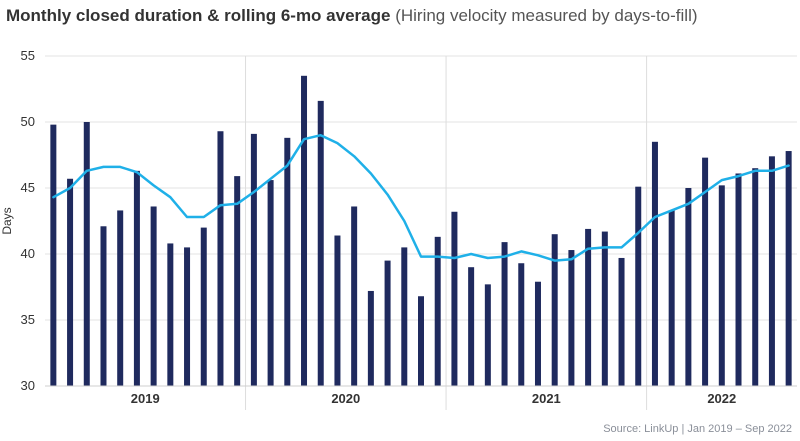  I want to click on y-tick-label: 45, so click(28, 187).